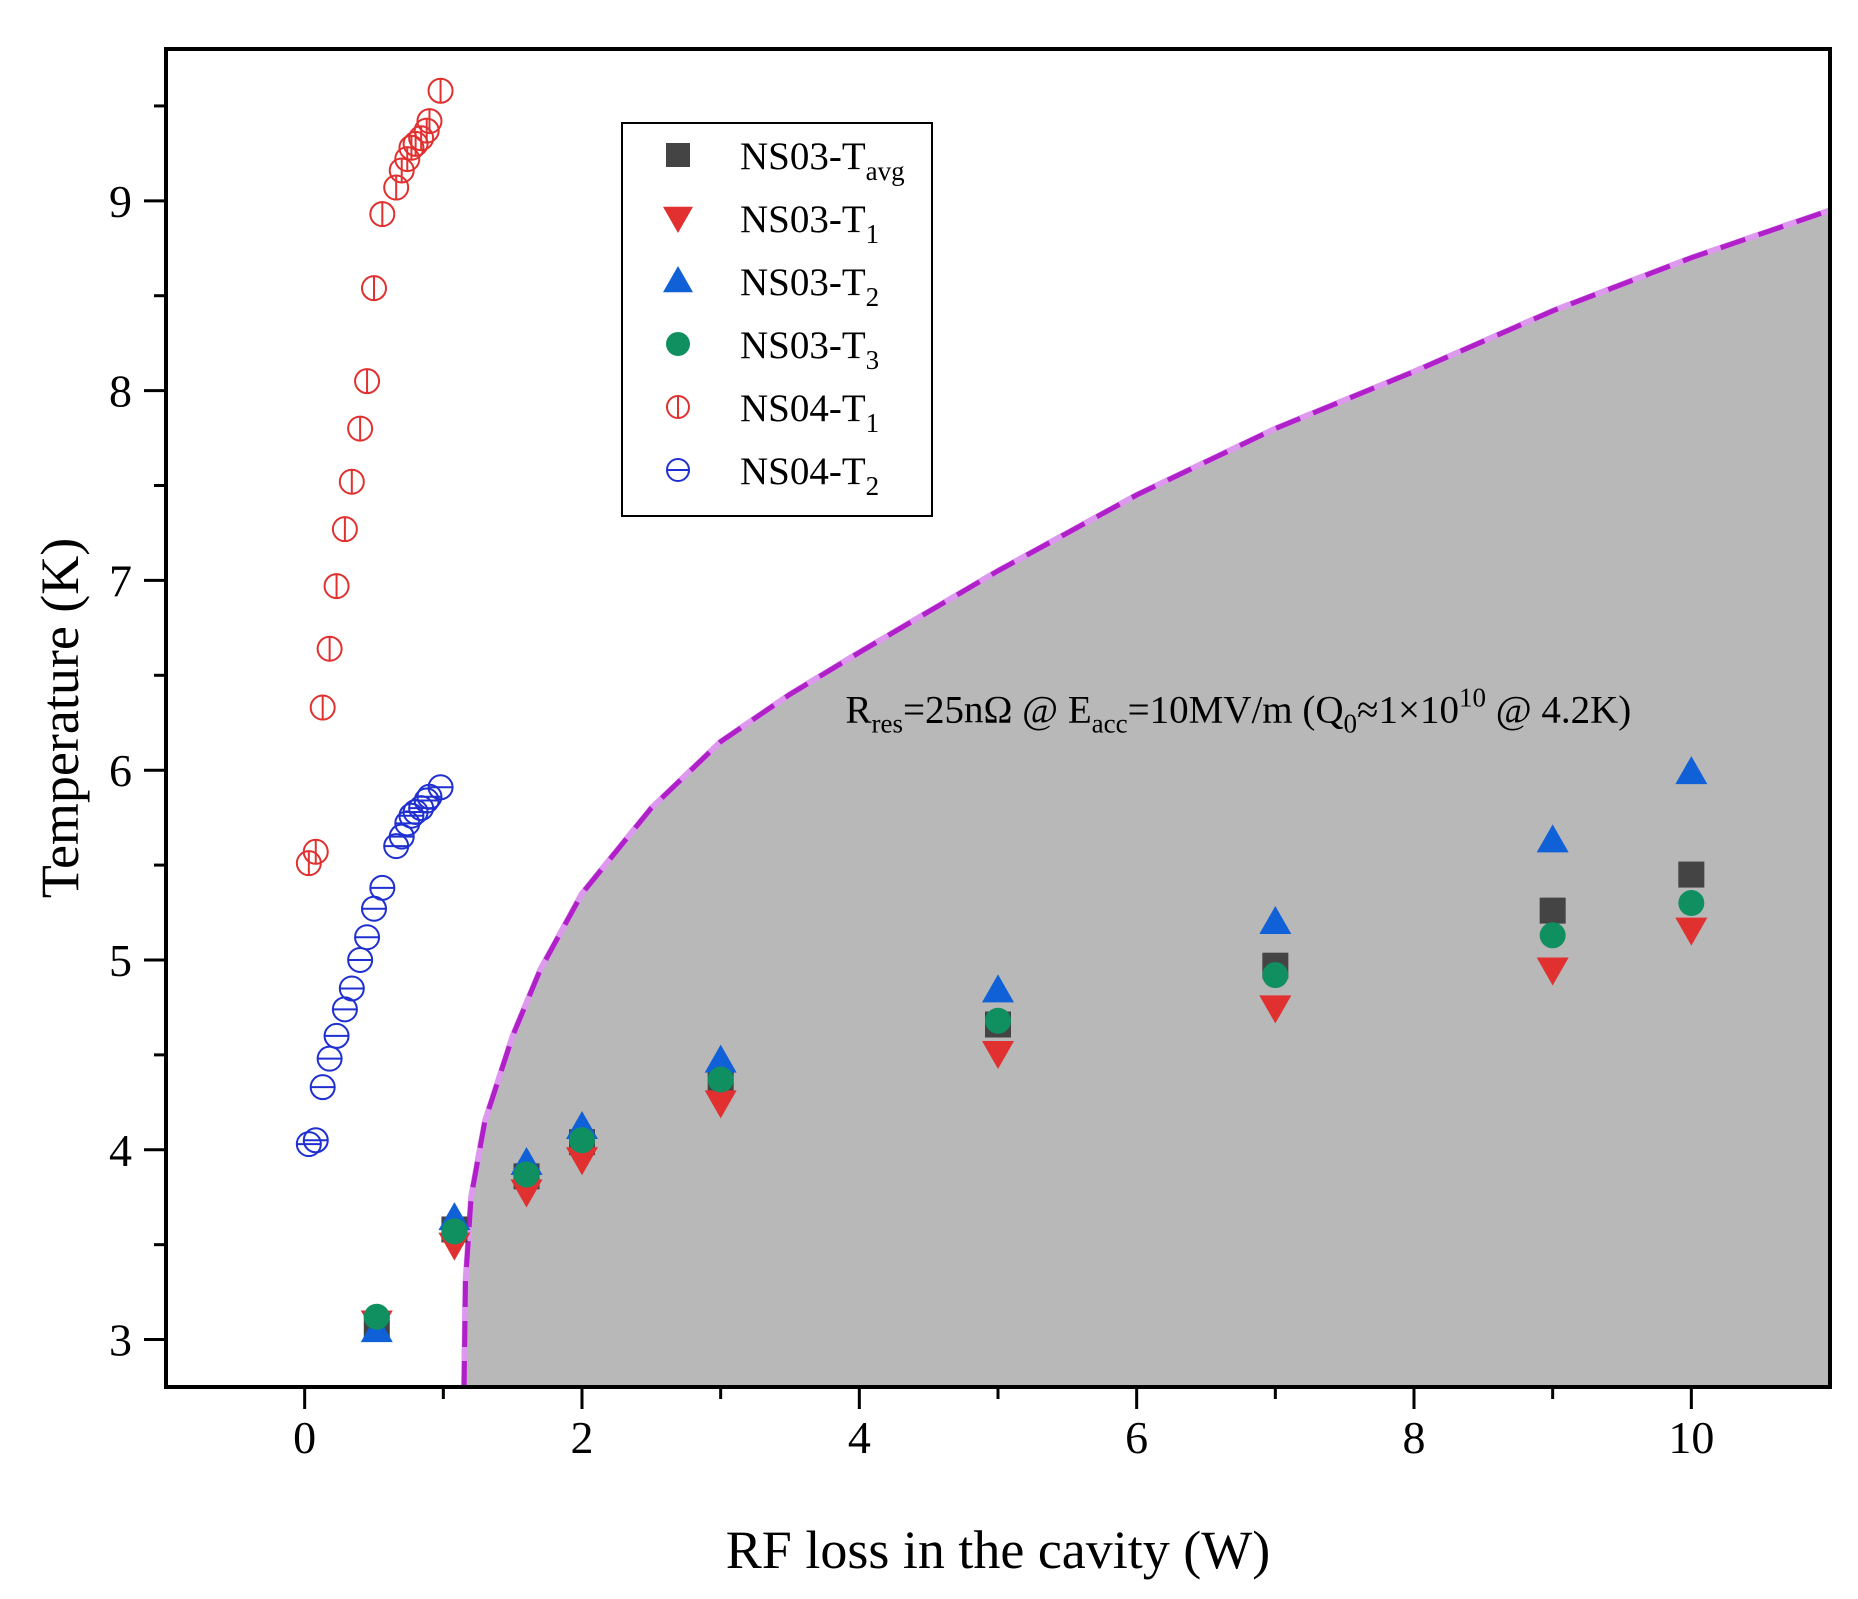  What do you see at coordinates (809, 412) in the screenshot?
I see `legend-label: NS04-T1` at bounding box center [809, 412].